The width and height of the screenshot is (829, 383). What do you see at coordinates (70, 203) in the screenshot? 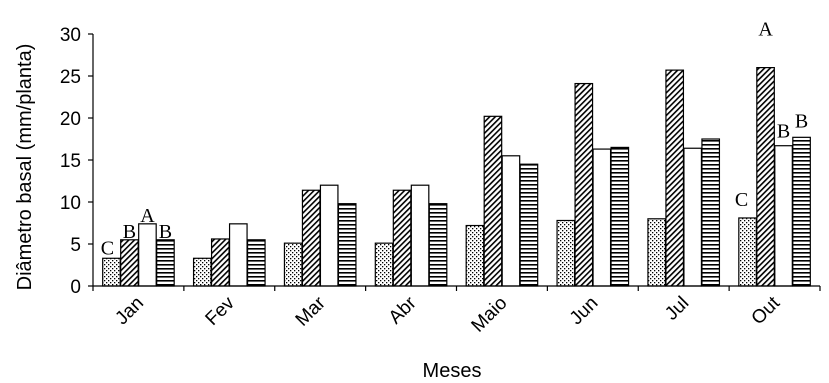
I see `y-tick-label: 10` at bounding box center [70, 203].